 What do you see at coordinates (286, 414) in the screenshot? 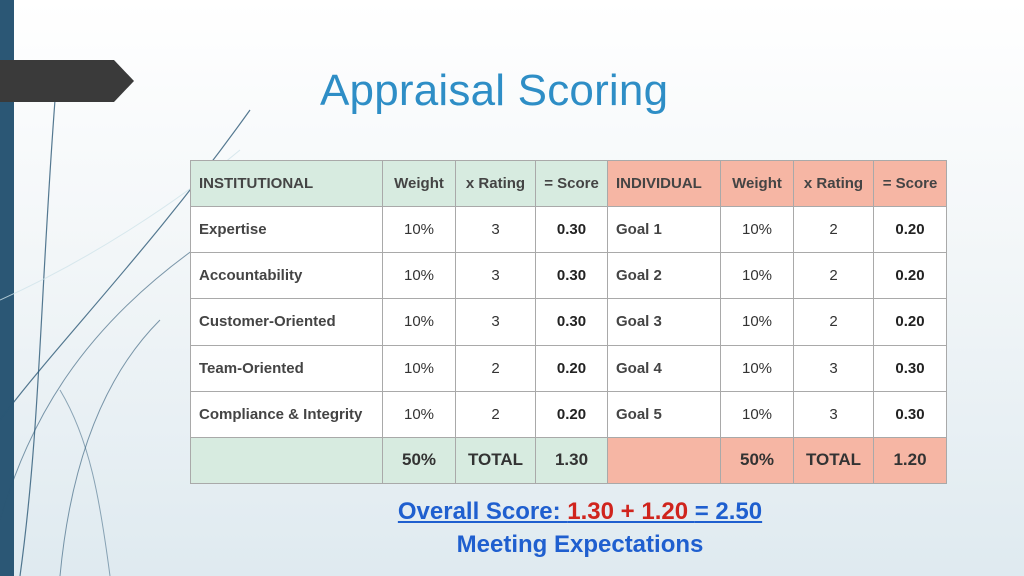
I see `cell-institutional-item: Compliance & Integrity` at bounding box center [286, 414].